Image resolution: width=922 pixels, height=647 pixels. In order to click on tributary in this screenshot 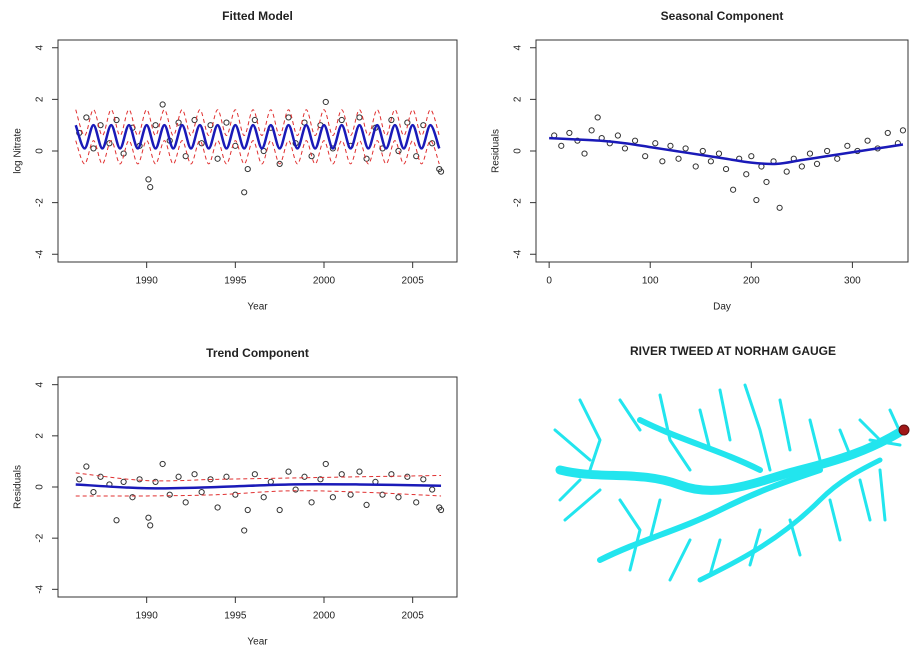, I will do `click(790, 520)`.